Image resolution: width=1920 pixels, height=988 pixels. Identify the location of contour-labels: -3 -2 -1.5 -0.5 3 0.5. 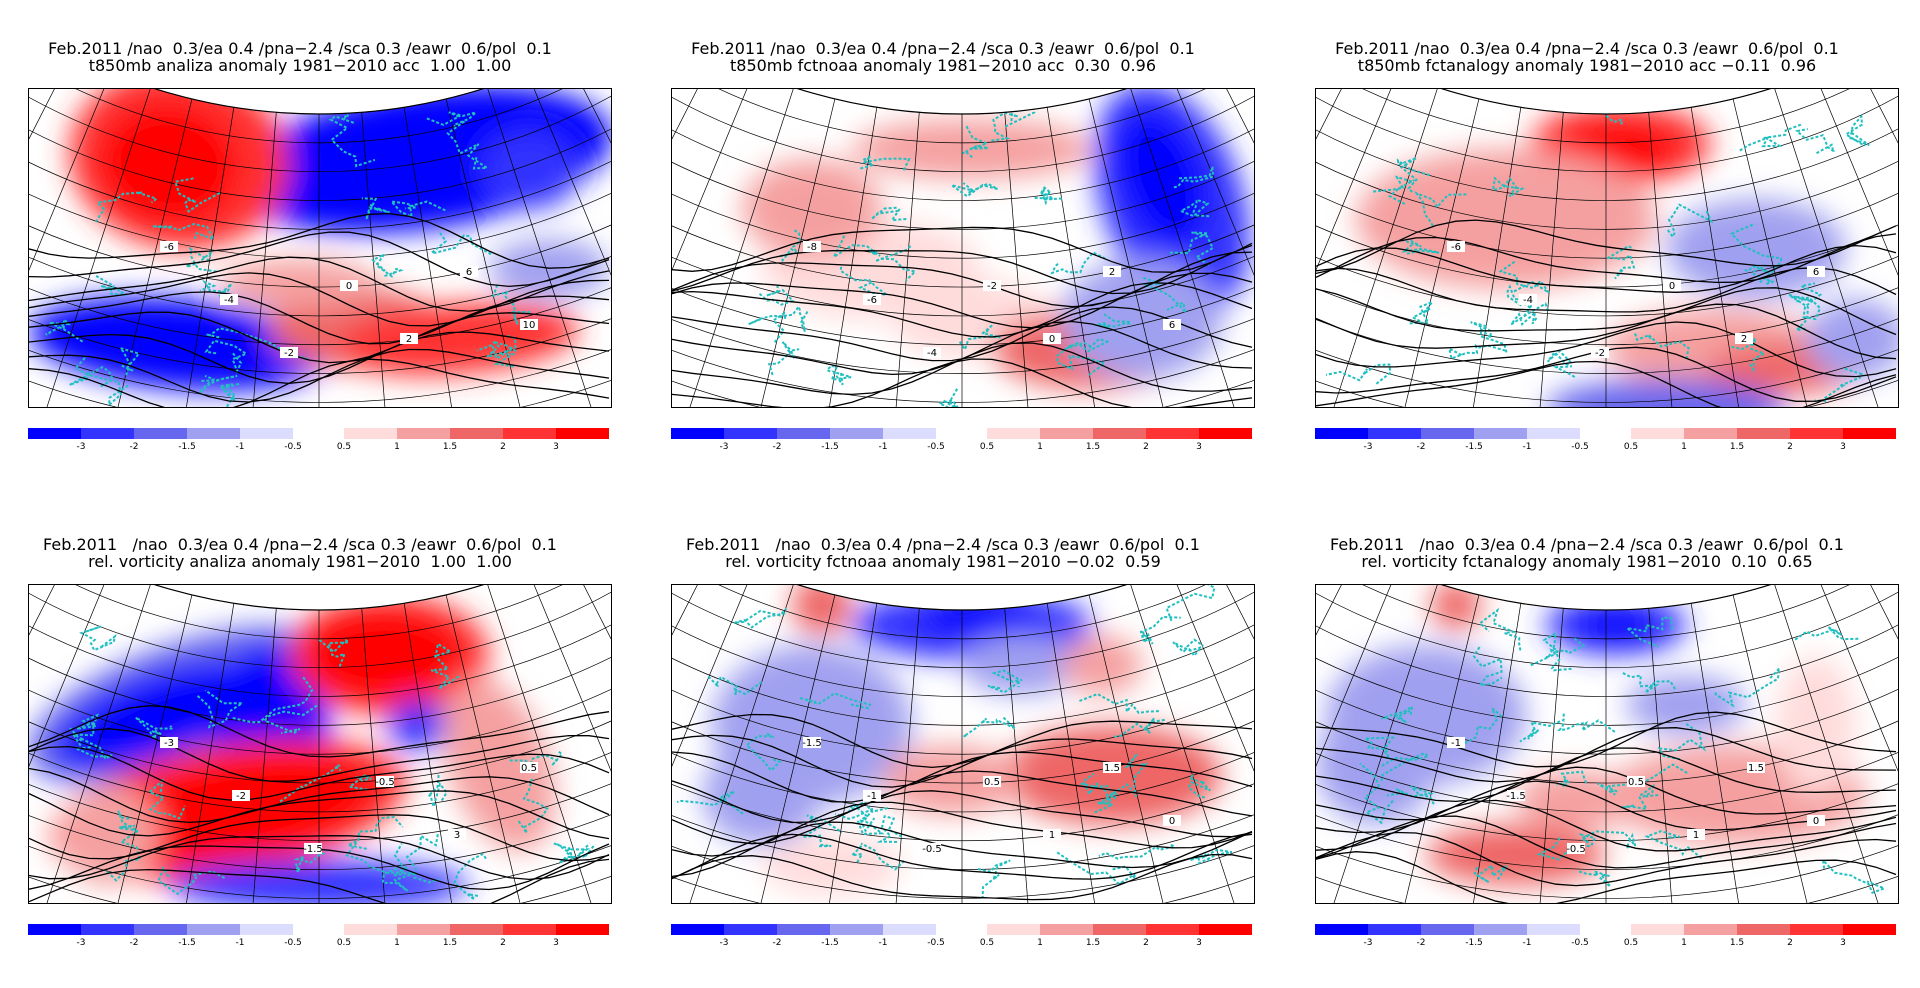
(349, 796).